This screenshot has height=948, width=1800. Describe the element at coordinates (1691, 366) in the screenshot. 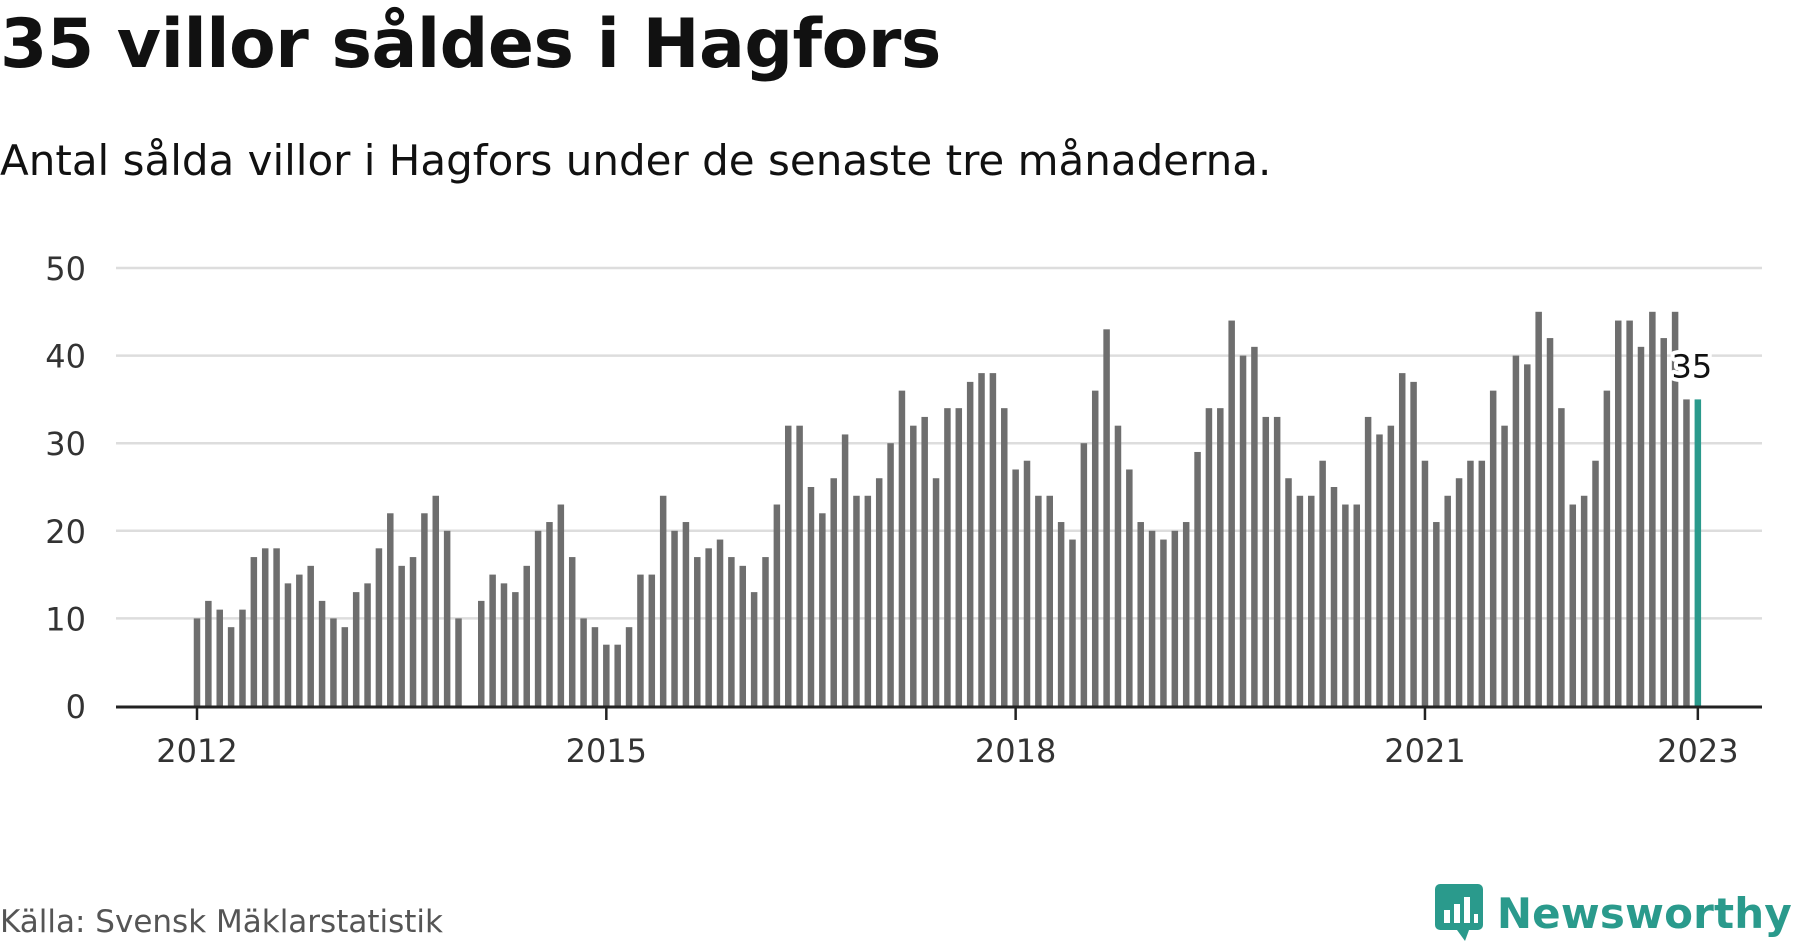

I see `highlight-value-label-halo: 35` at that location.